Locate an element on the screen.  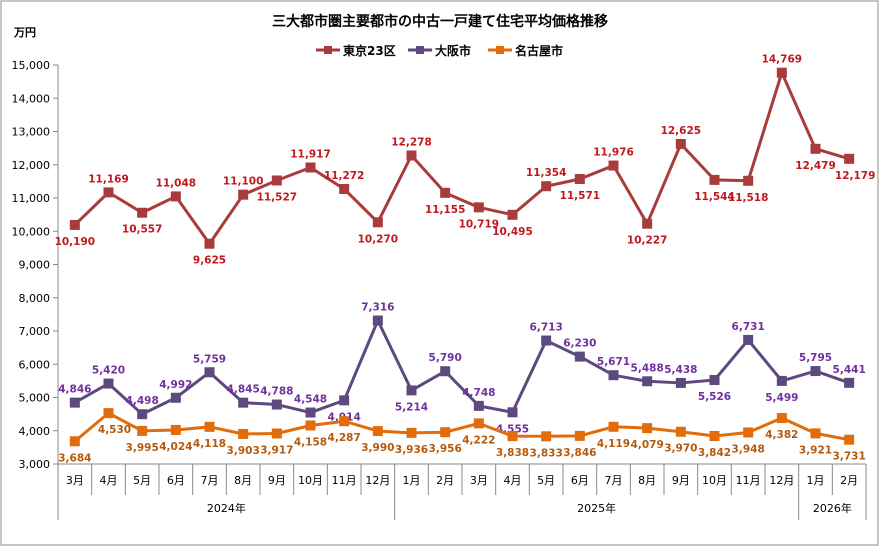
data-label: 4,119 is located at coordinates (613, 444).